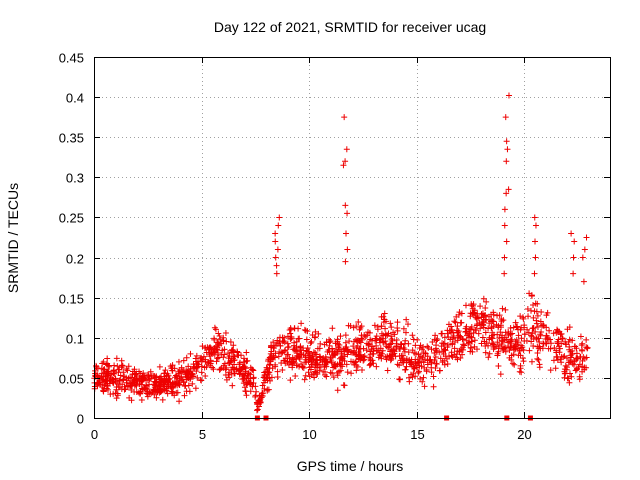 Image resolution: width=640 pixels, height=480 pixels. Describe the element at coordinates (524, 434) in the screenshot. I see `x-tick-label: 20` at that location.